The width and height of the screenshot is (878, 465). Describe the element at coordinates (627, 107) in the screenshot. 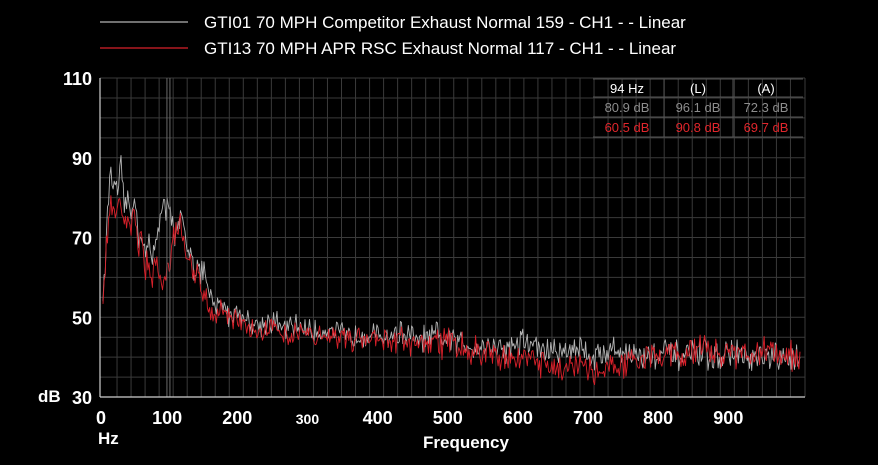

I see `readout-series-1-frequency-value: 80.9 dB` at that location.